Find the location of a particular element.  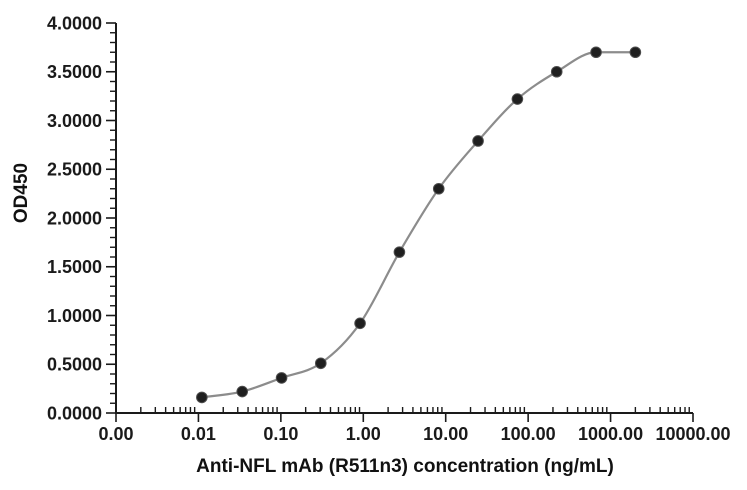

x-tick-label: 10.00 is located at coordinates (445, 434).